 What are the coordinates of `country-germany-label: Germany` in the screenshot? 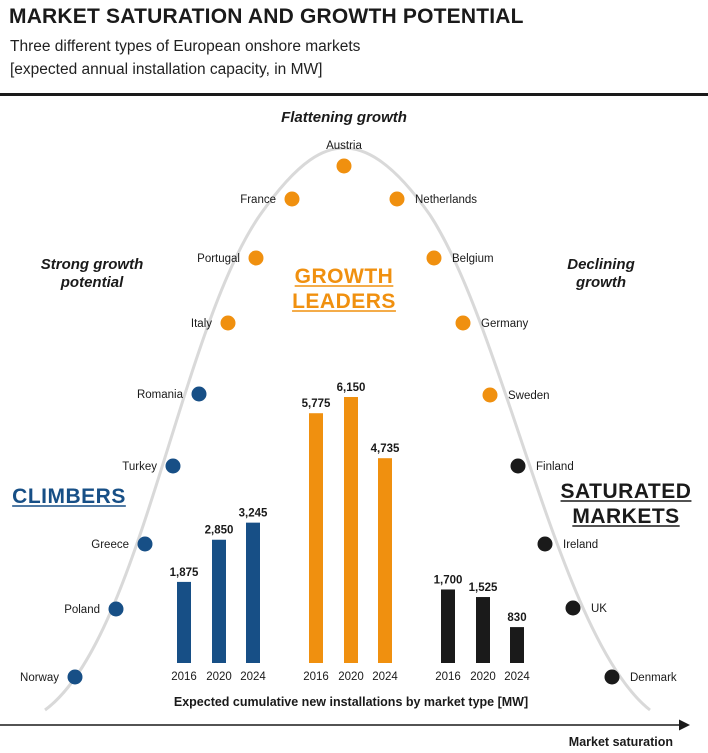 It's located at (505, 324).